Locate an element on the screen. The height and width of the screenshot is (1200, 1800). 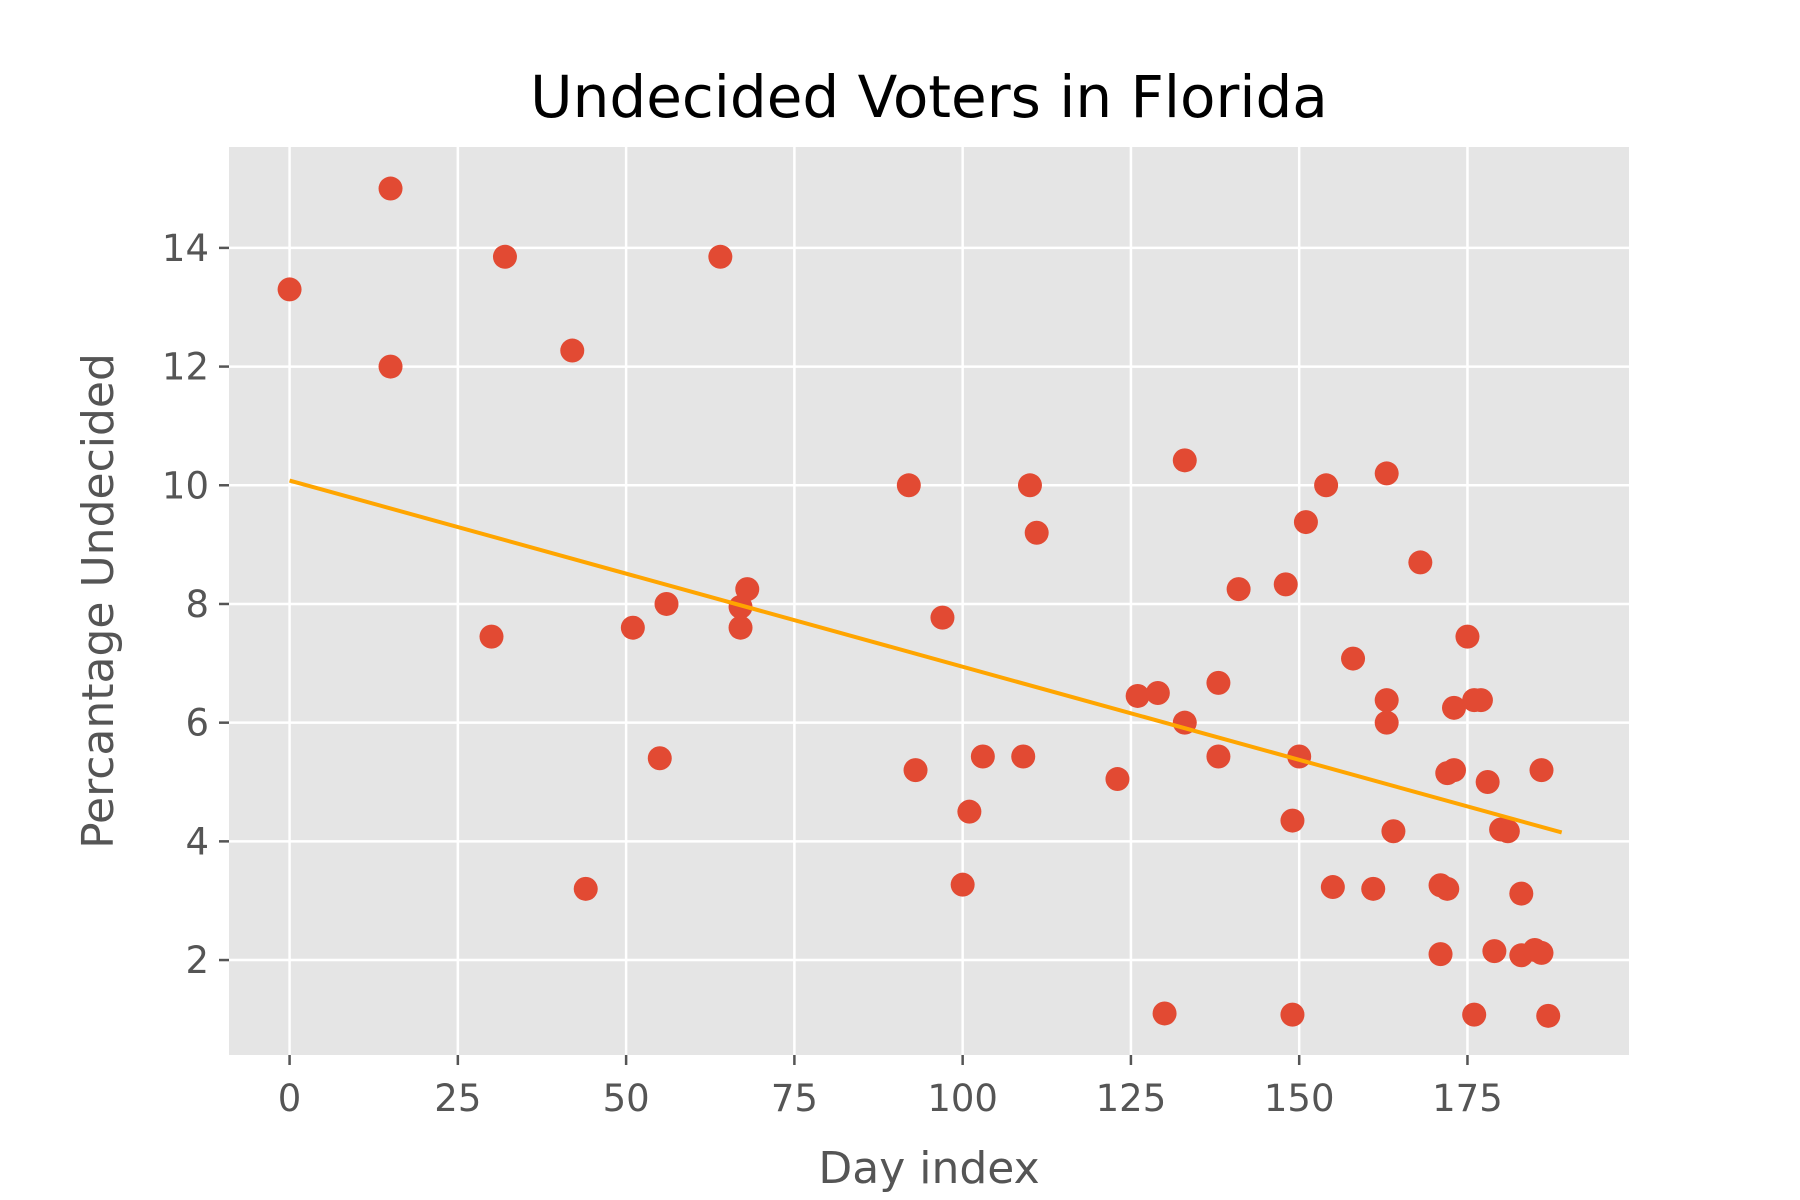
x-tick-label: 75 is located at coordinates (794, 1098).